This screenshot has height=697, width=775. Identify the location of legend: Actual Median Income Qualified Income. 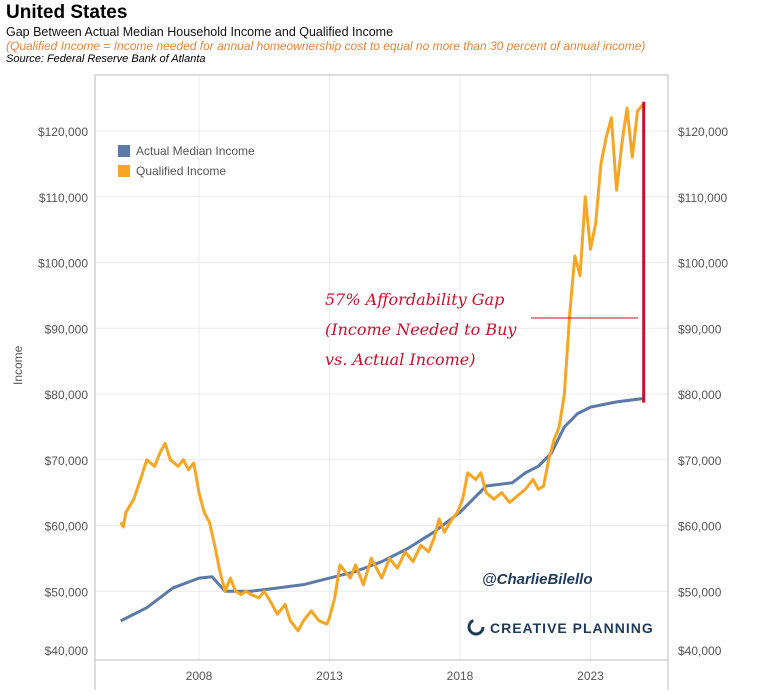
(186, 161).